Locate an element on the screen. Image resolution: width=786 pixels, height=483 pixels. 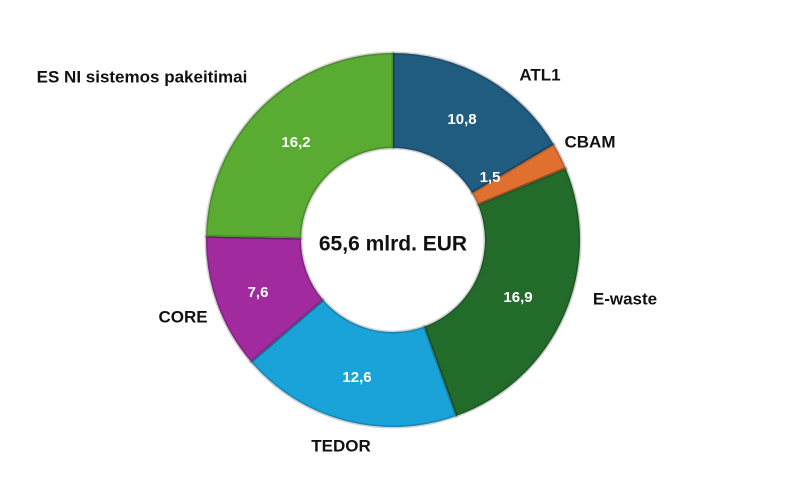
center-label: 65,6 mlrd. EUR is located at coordinates (393, 244).